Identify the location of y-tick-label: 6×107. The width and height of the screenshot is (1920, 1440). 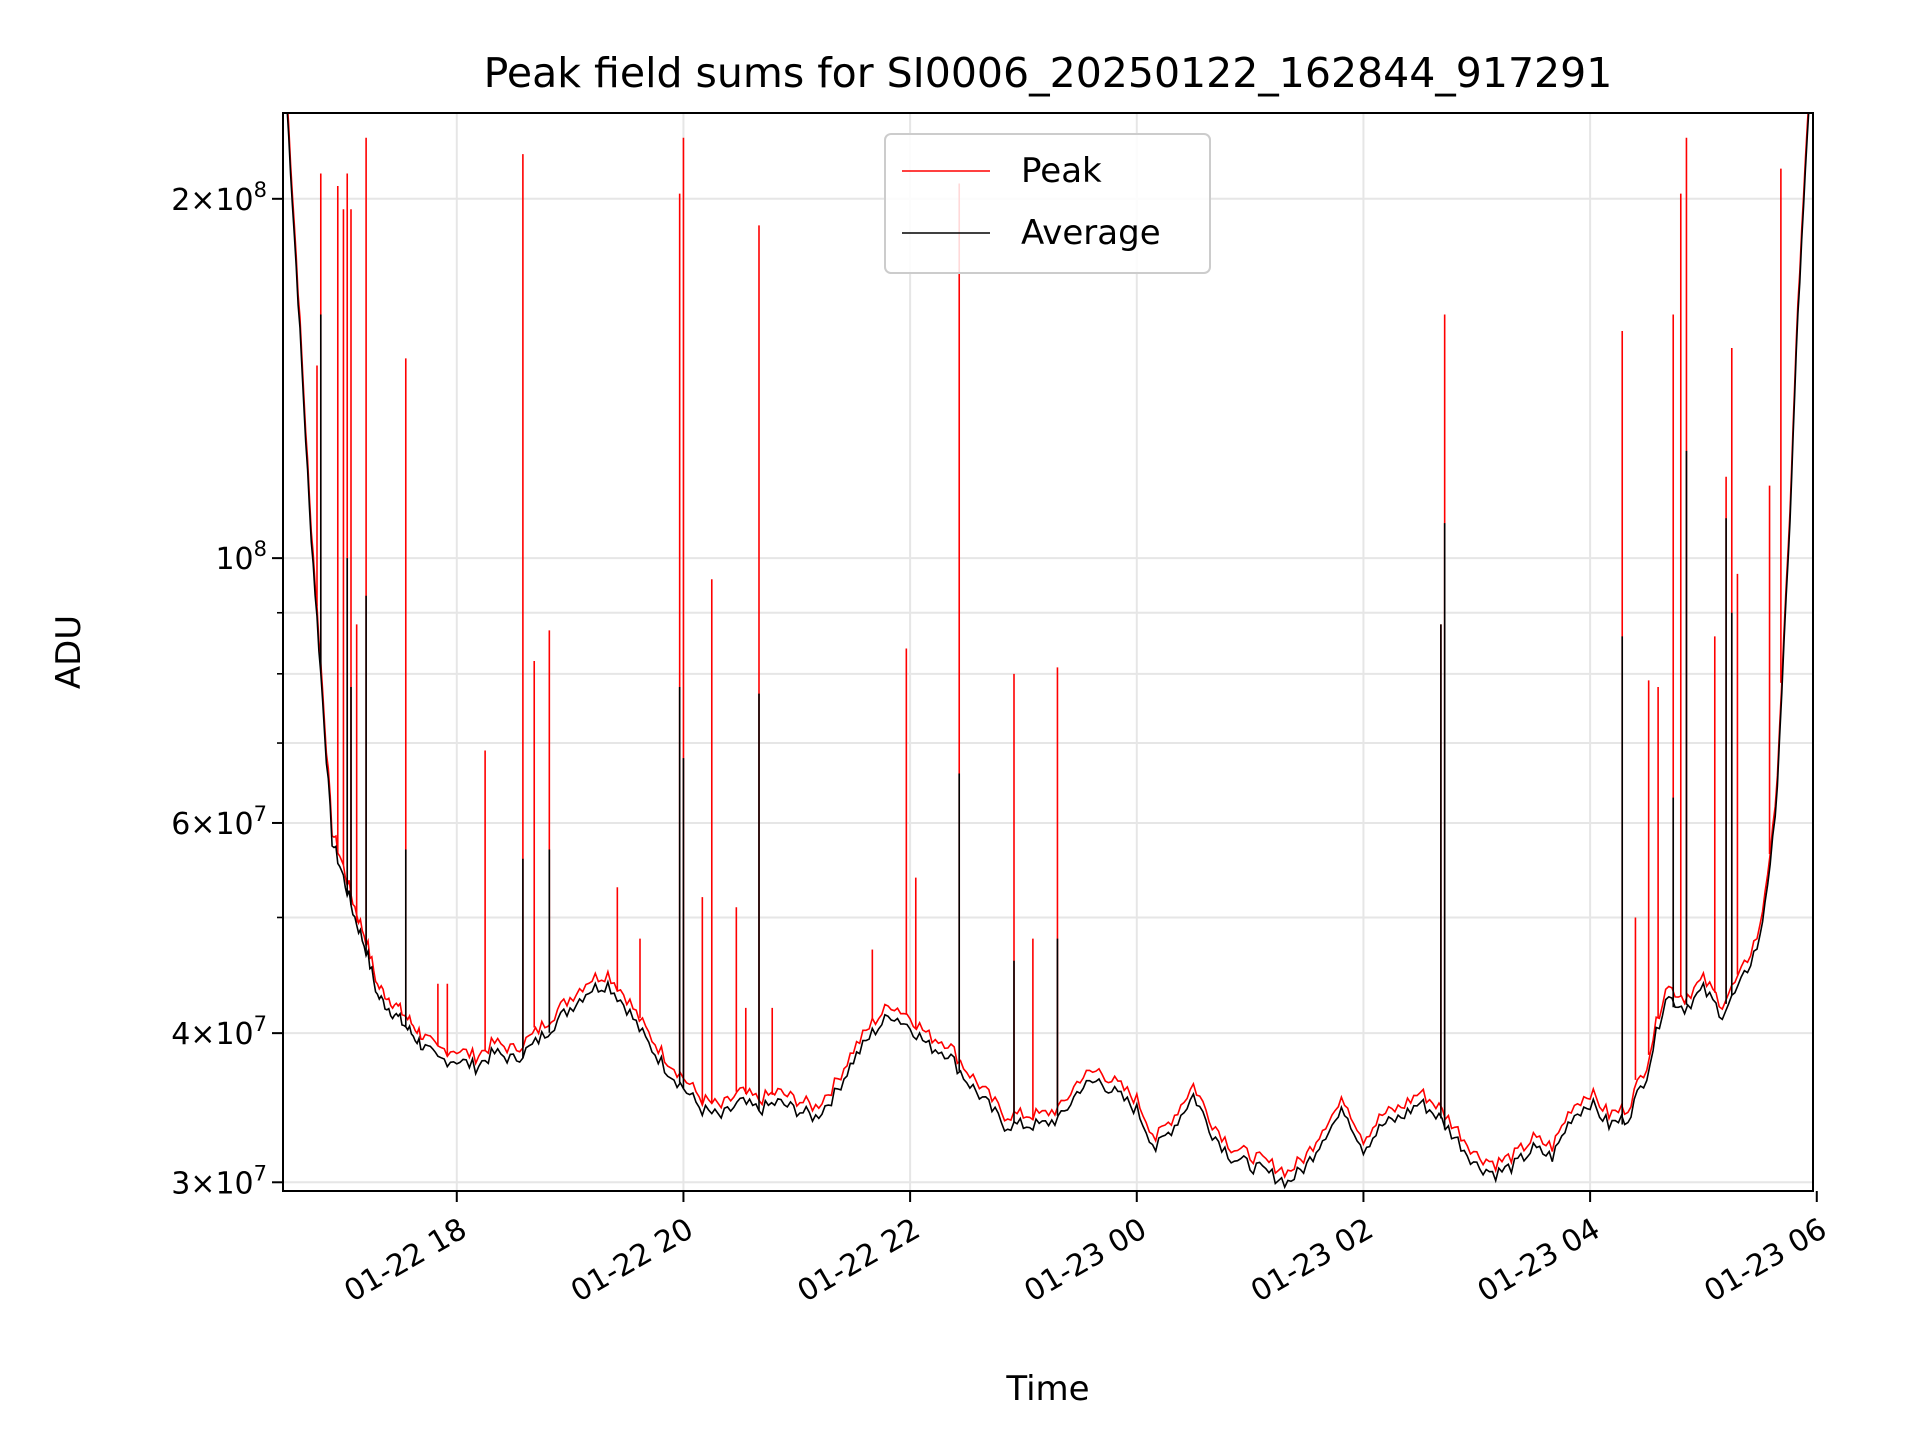
(219, 822).